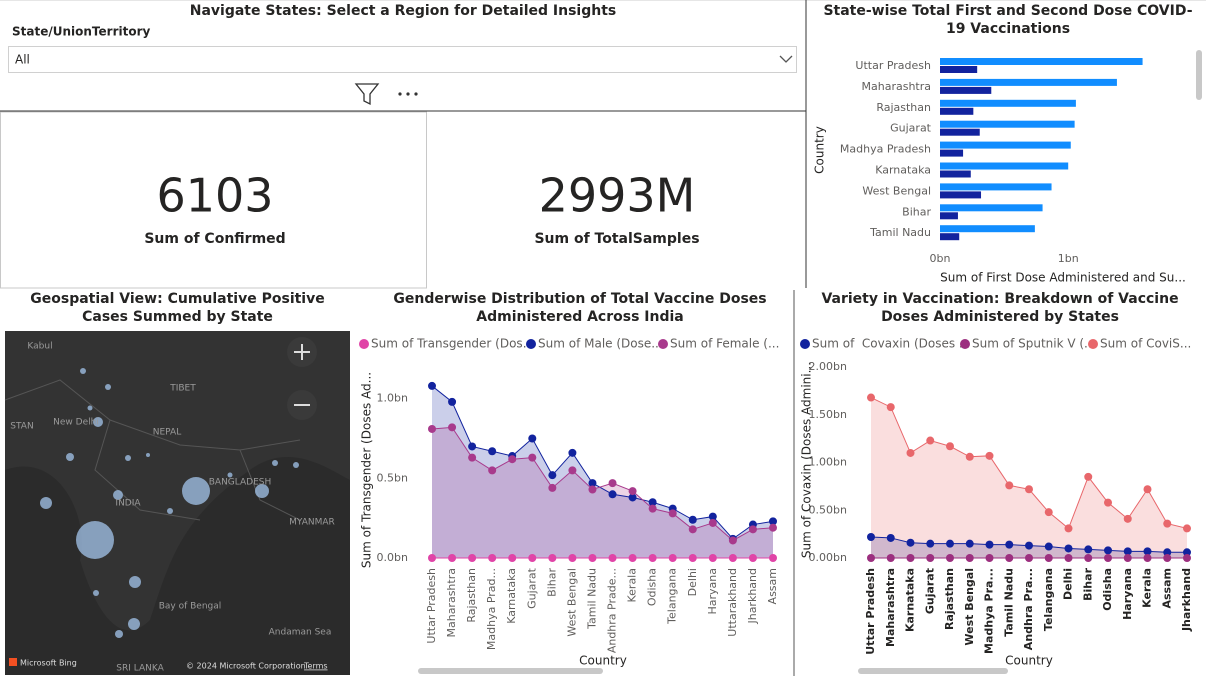 The width and height of the screenshot is (1206, 676). What do you see at coordinates (1048, 599) in the screenshot?
I see `x-tick-label: Telangana` at bounding box center [1048, 599].